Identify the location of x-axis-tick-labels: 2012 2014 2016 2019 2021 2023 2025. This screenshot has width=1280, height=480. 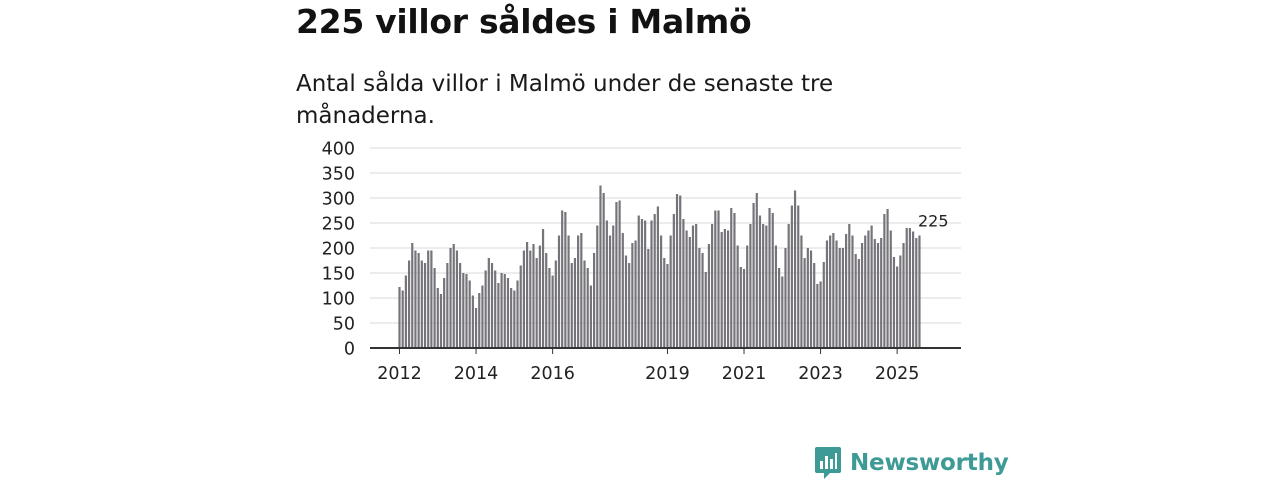
(648, 374).